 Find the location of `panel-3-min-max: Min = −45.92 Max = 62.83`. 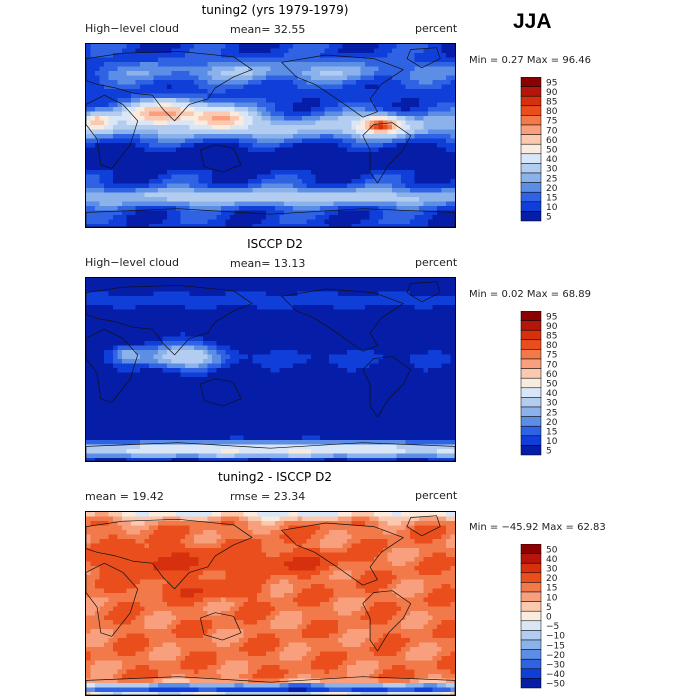

panel-3-min-max: Min = −45.92 Max = 62.83 is located at coordinates (537, 527).